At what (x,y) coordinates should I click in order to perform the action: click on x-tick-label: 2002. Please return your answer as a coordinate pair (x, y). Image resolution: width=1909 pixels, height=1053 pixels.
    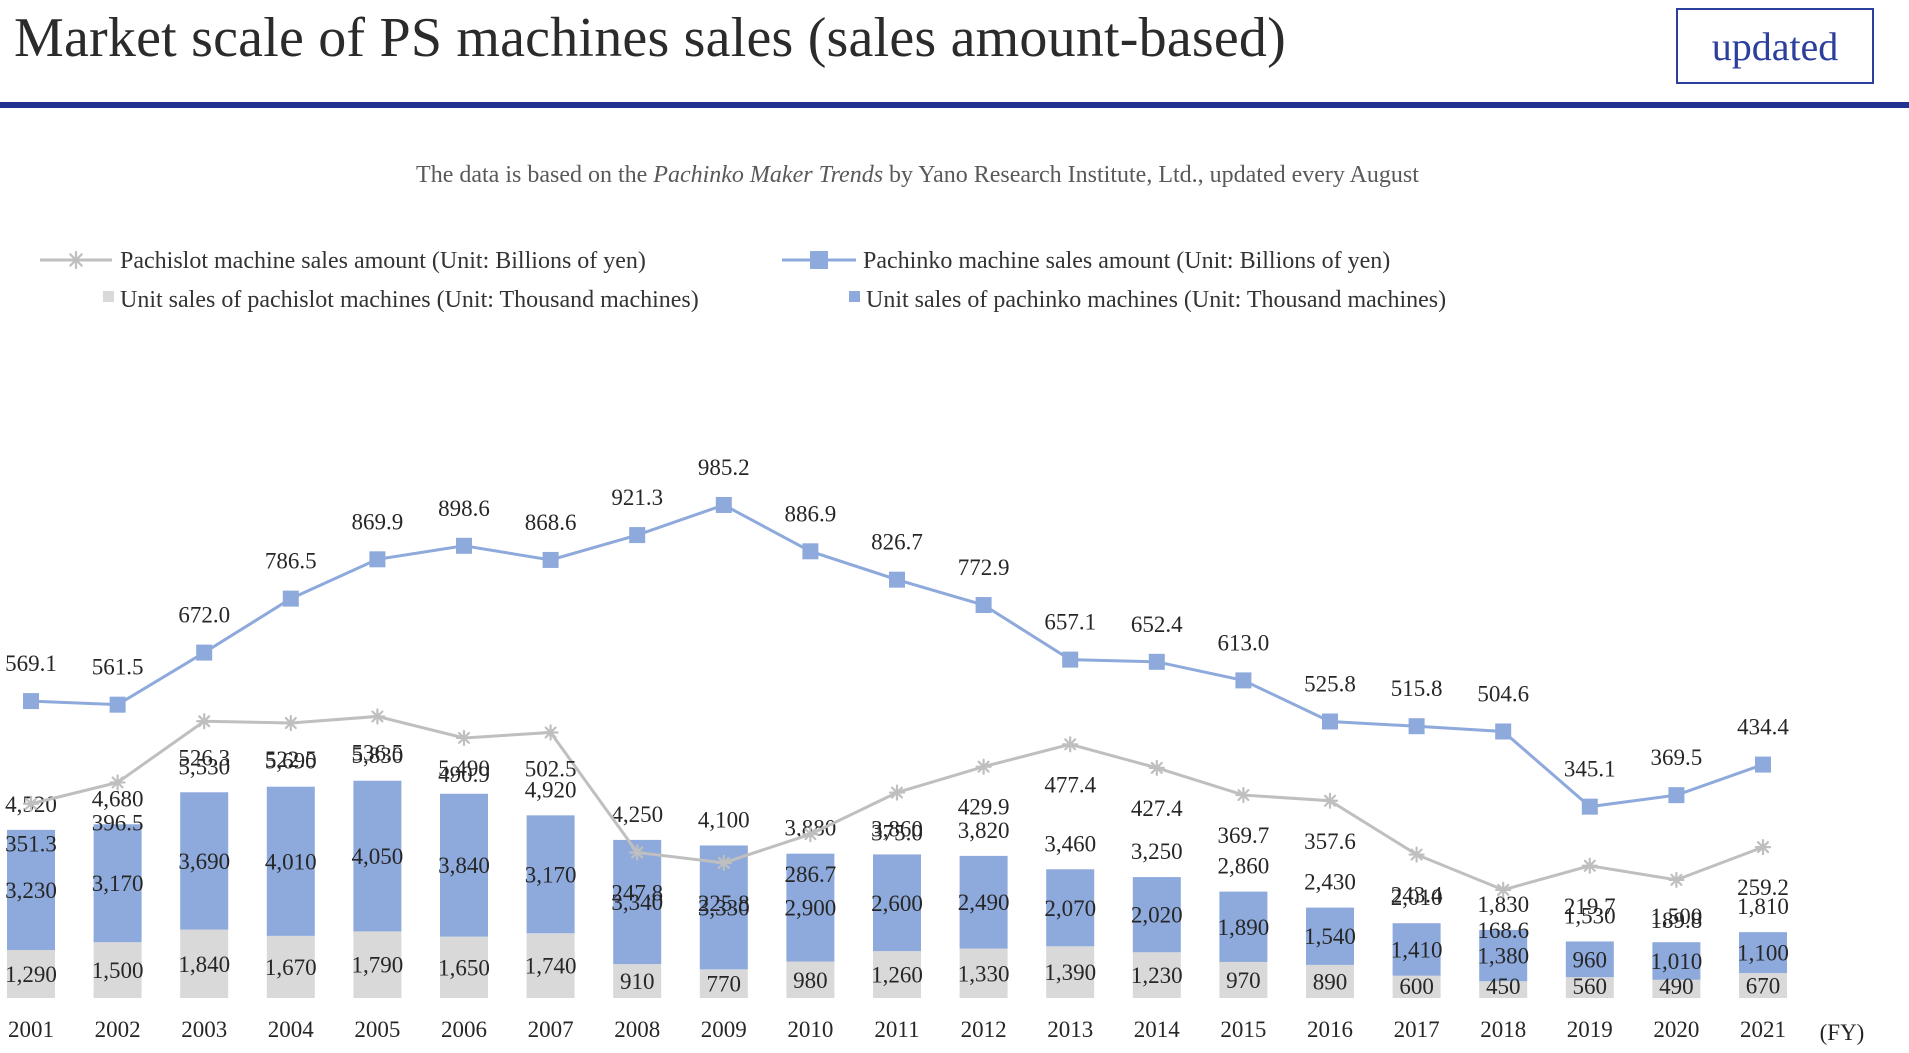
    Looking at the image, I should click on (118, 1029).